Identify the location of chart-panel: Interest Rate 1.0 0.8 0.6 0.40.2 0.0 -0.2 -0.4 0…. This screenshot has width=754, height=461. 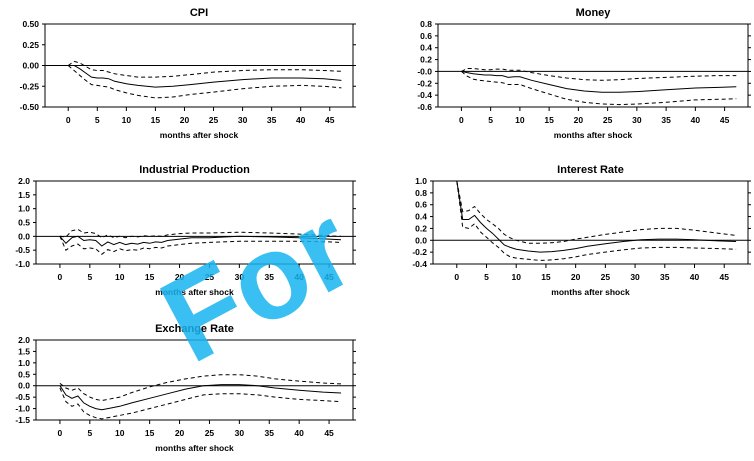
(581, 230).